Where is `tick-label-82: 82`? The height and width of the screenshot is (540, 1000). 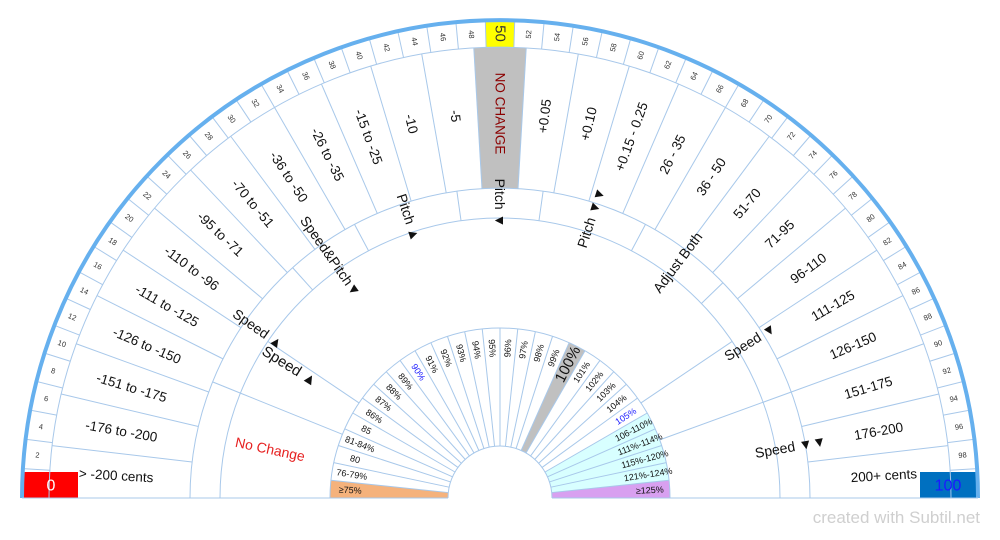 tick-label-82: 82 is located at coordinates (887, 241).